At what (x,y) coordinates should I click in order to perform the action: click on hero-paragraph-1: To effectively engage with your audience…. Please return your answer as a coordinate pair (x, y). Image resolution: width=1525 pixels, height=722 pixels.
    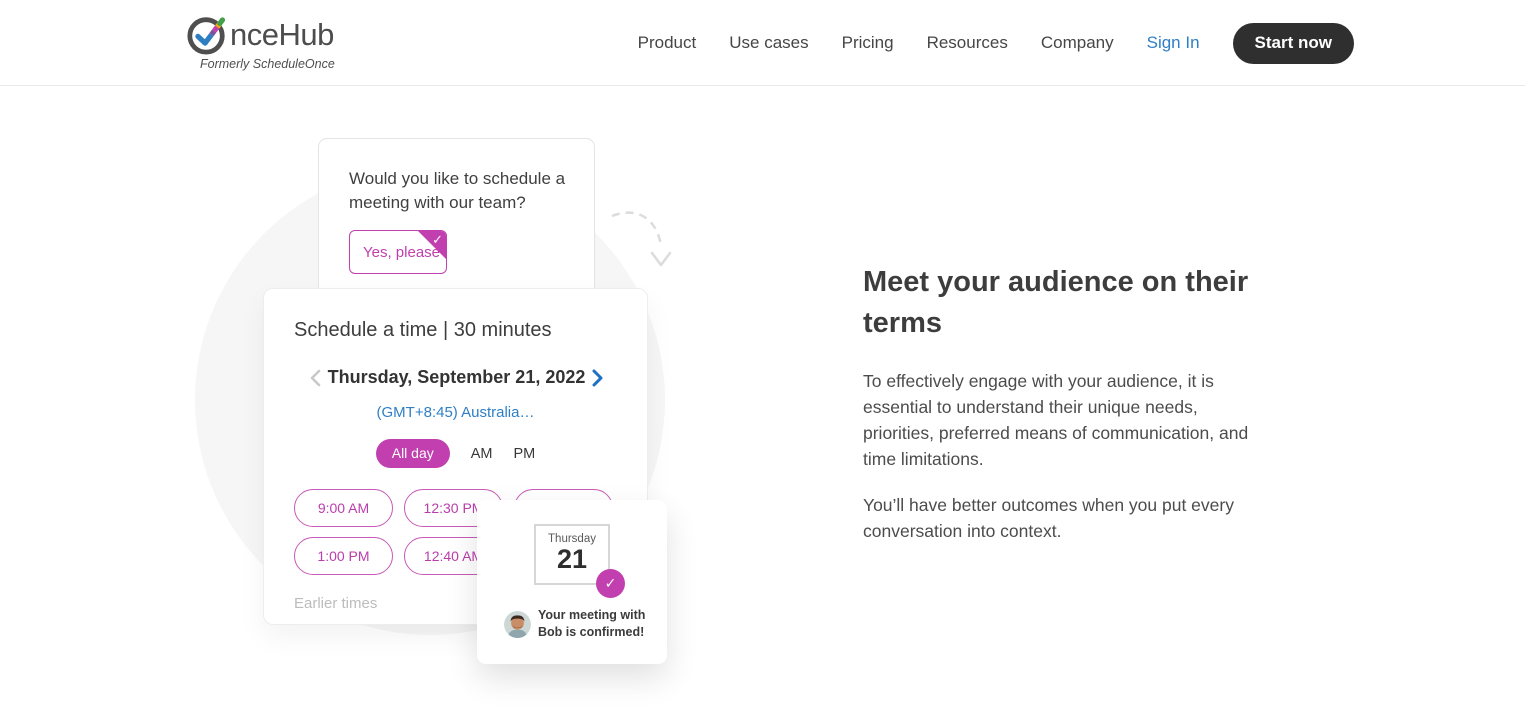
    Looking at the image, I should click on (1056, 420).